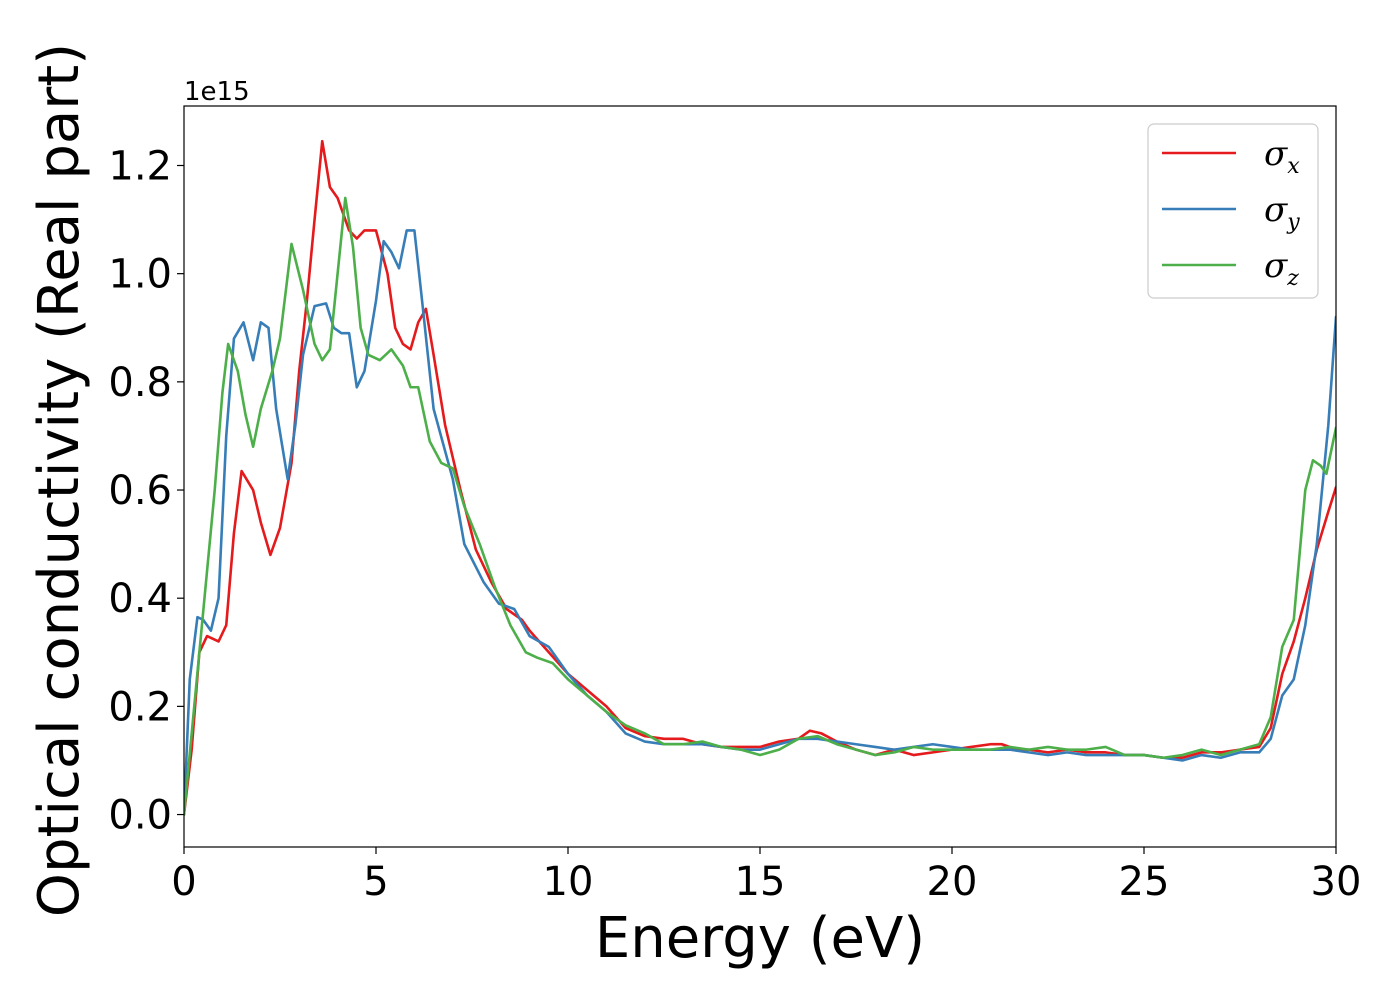 This screenshot has width=1400, height=1000. I want to click on x-axis: 0 5 10 15 20 25 30, so click(766, 876).